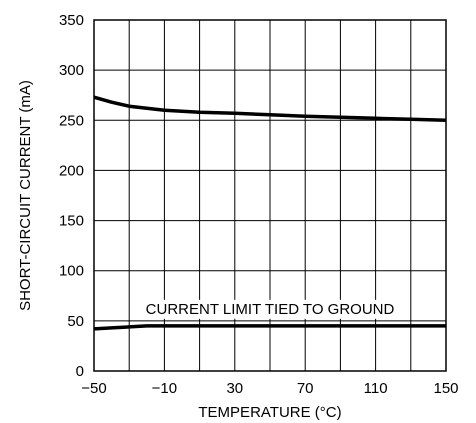  Describe the element at coordinates (75, 321) in the screenshot. I see `y-tick-label: 50` at that location.